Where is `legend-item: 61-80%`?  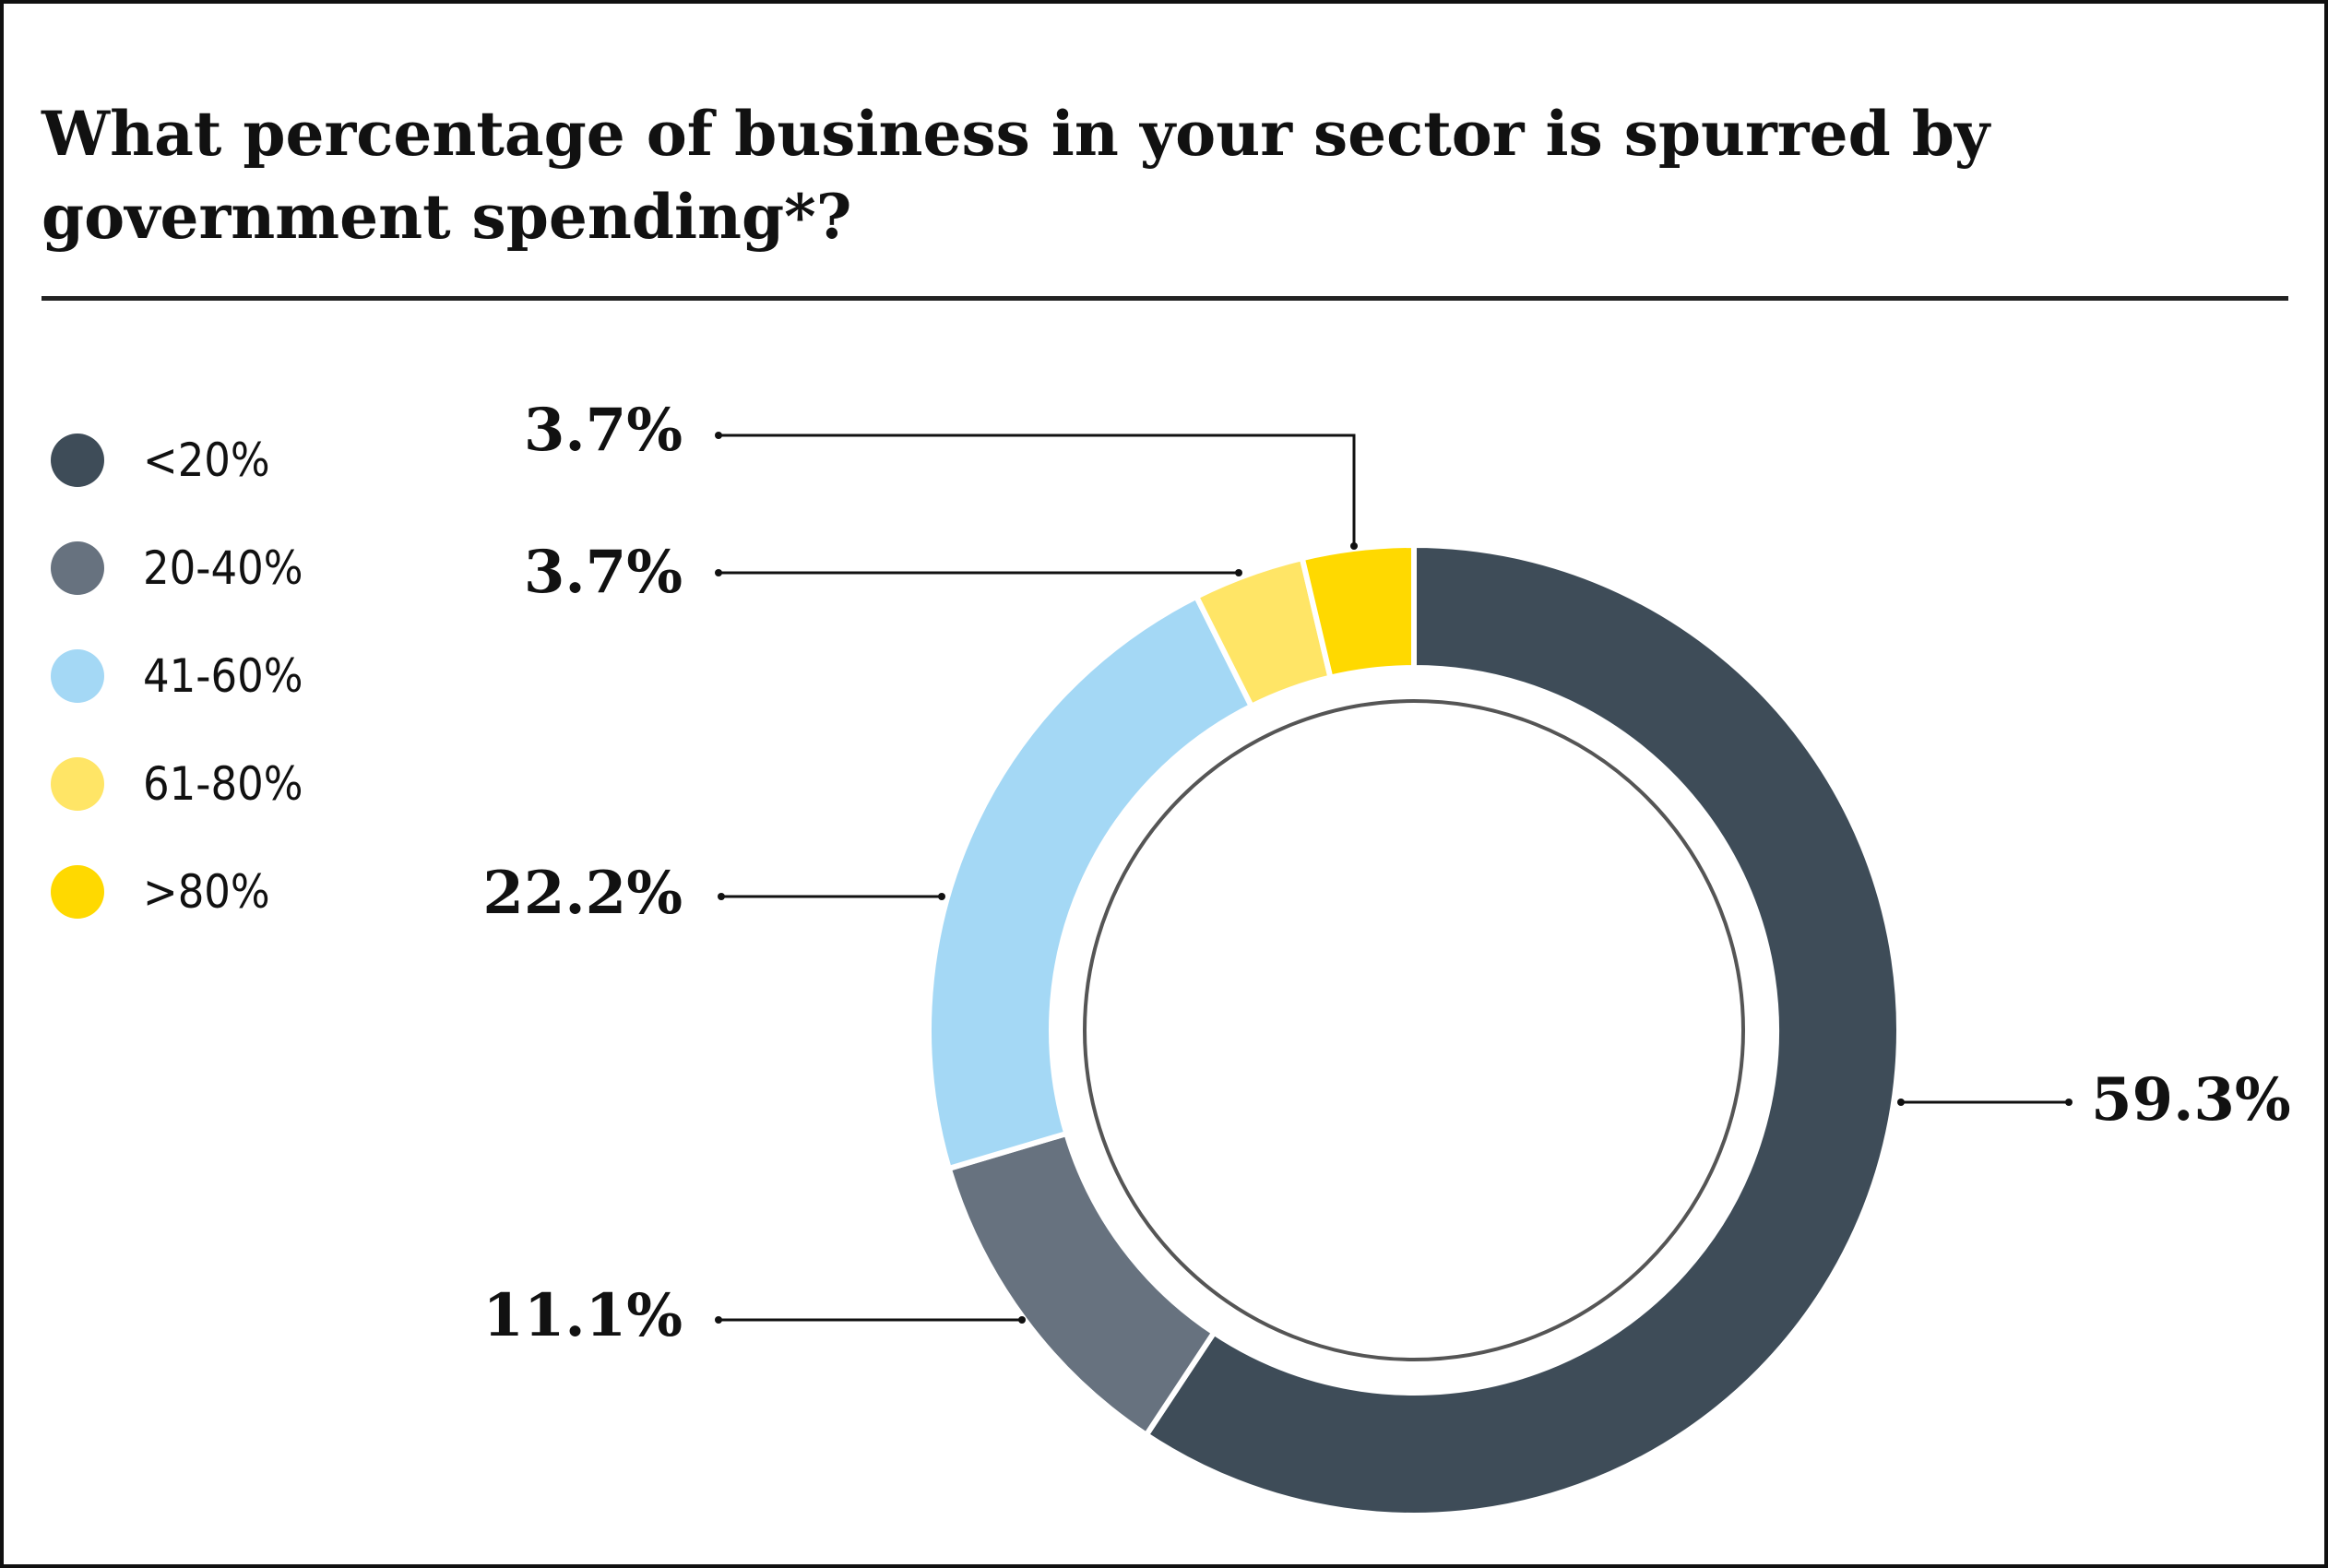 legend-item: 61-80% is located at coordinates (177, 783).